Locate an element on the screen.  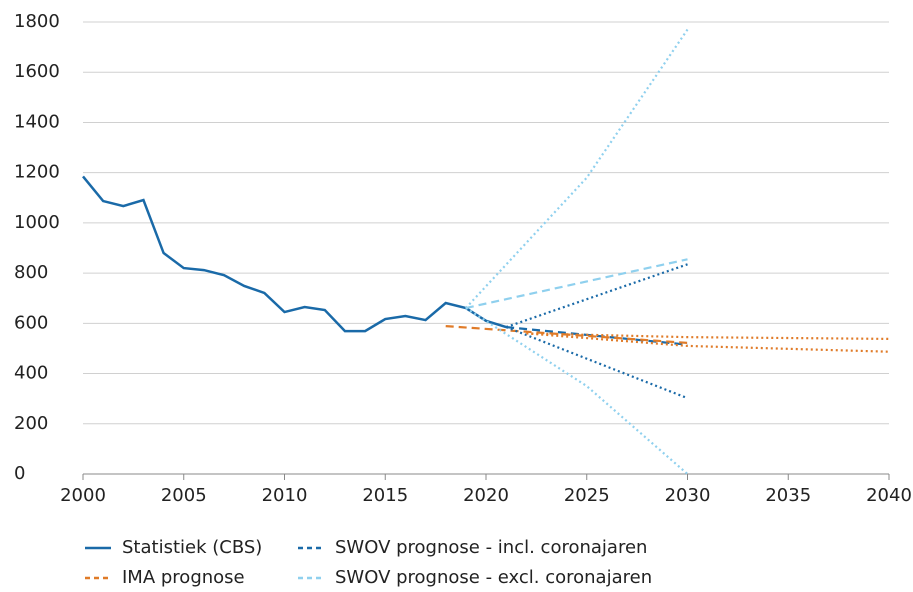
y-tick-label: 400 is located at coordinates (31, 373).